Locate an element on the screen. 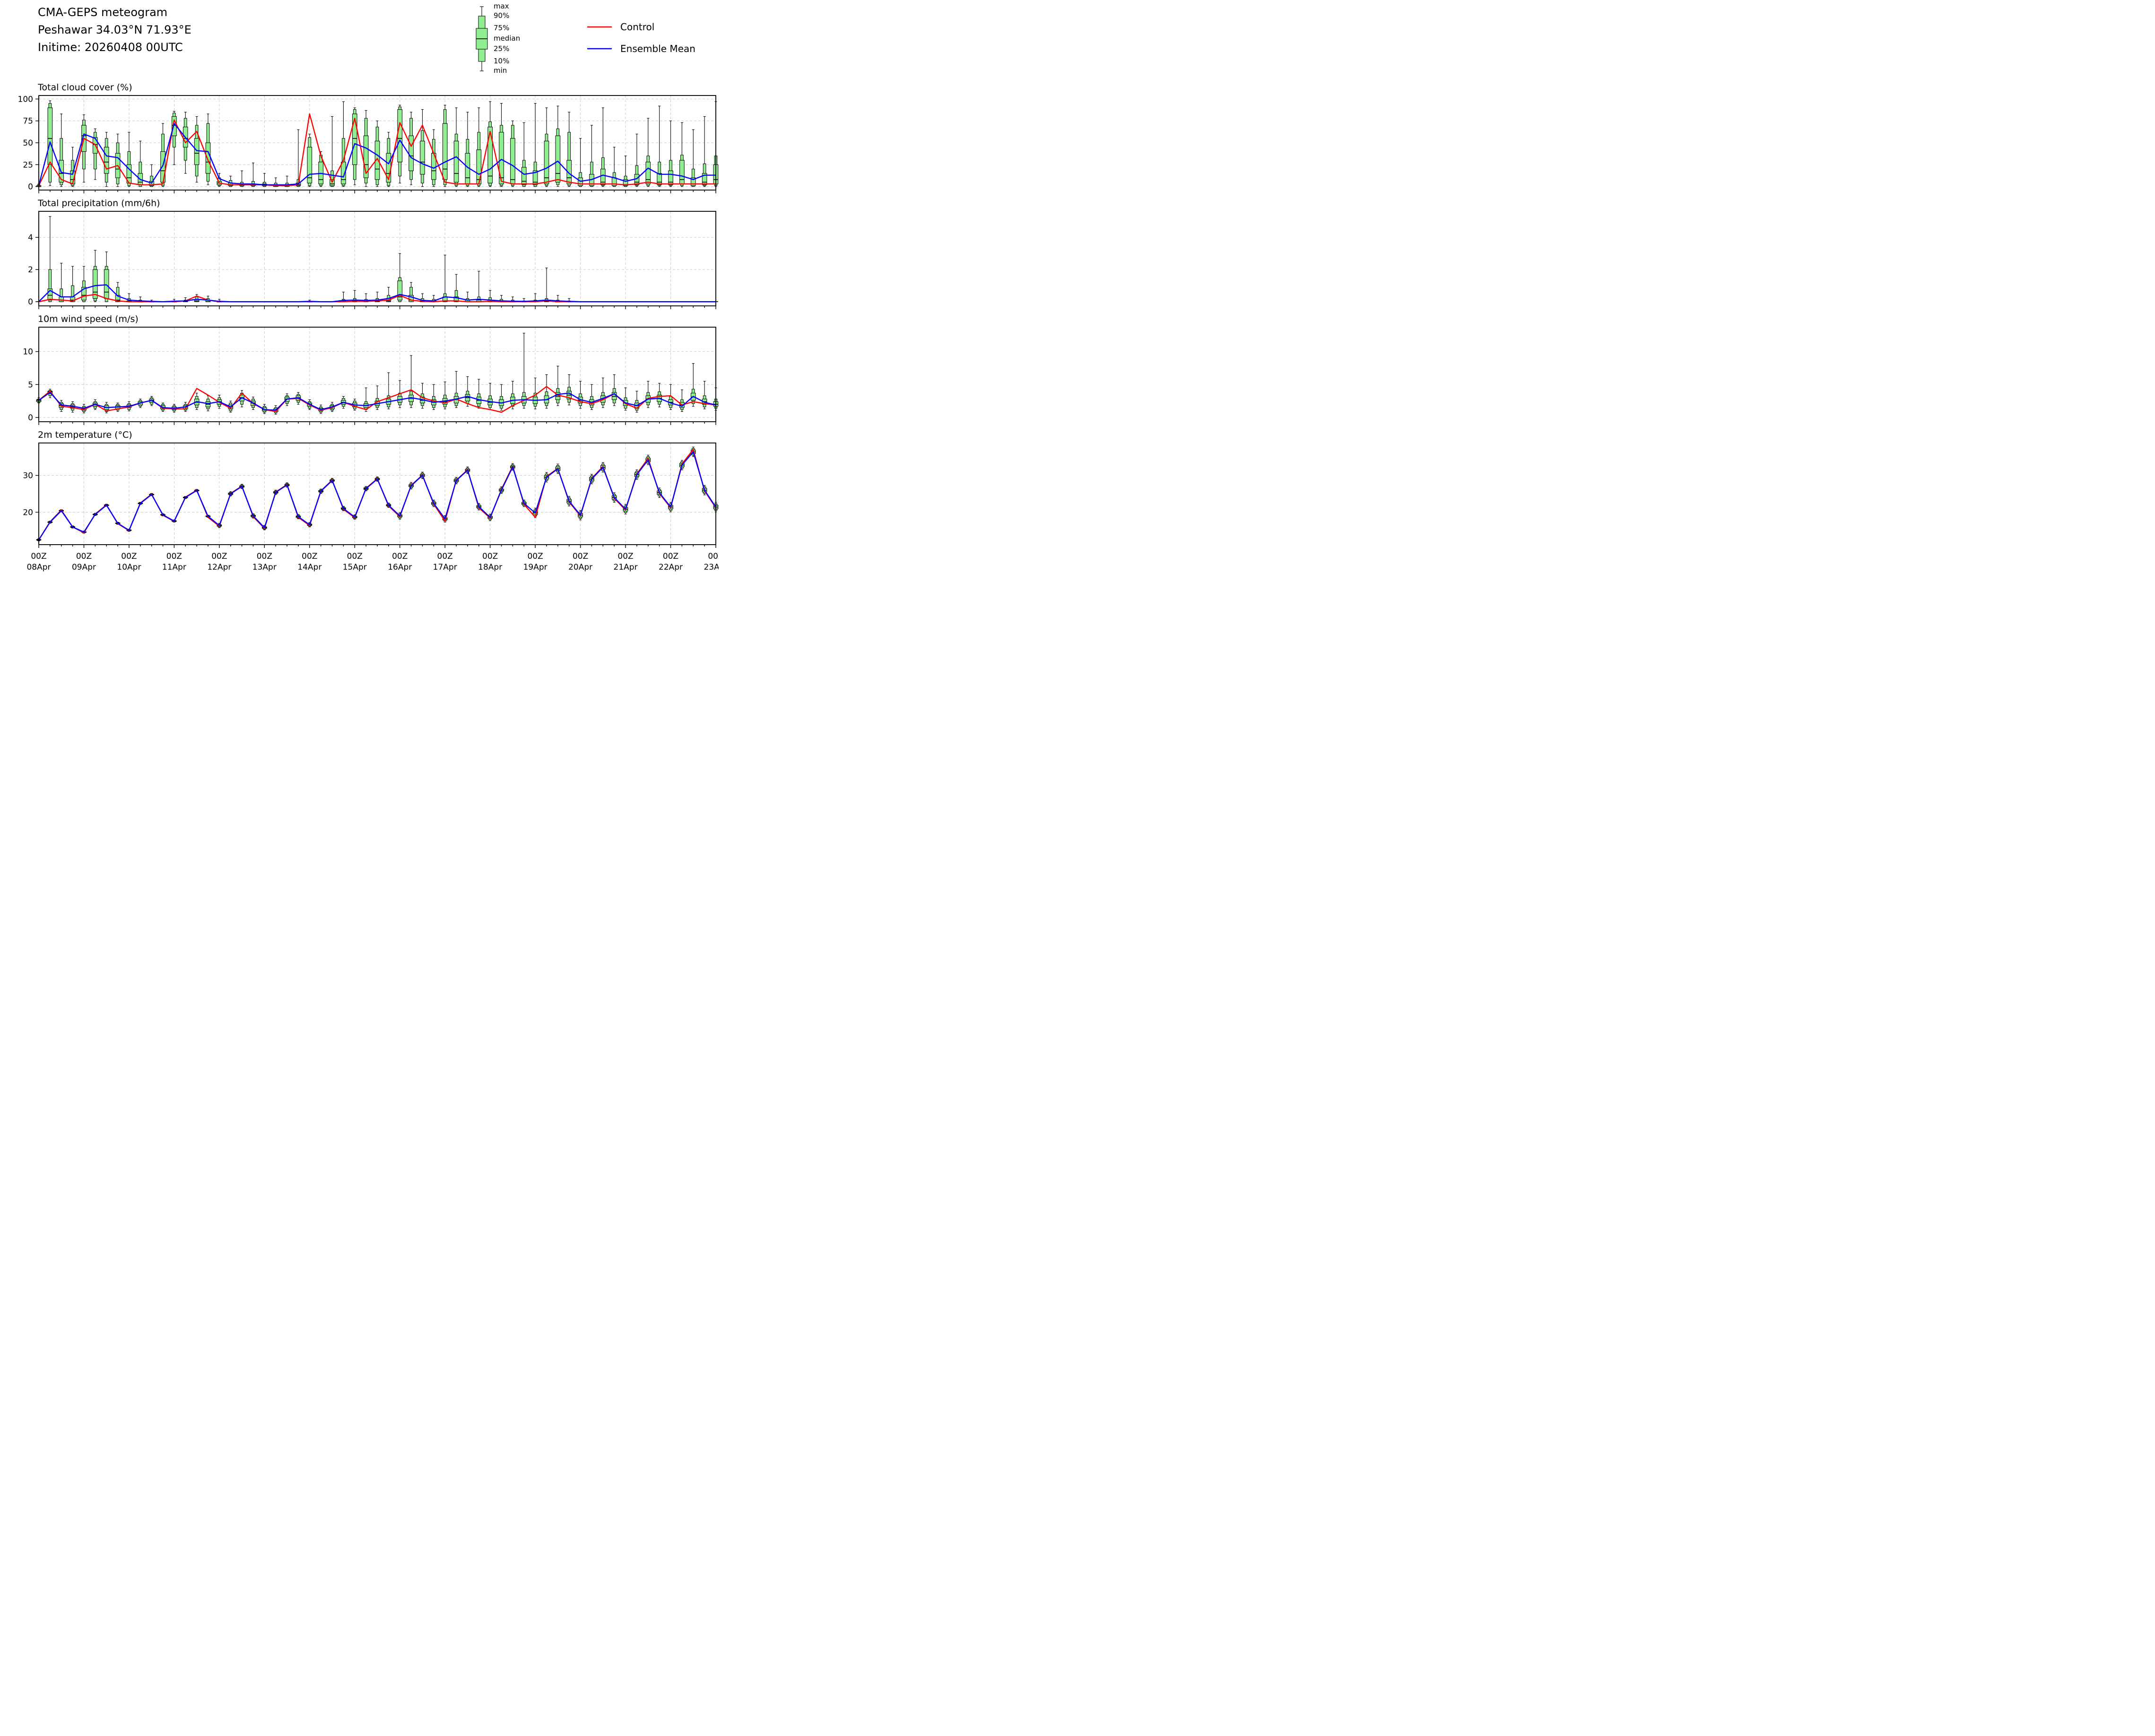  svg-text: 25 is located at coordinates (28, 165).